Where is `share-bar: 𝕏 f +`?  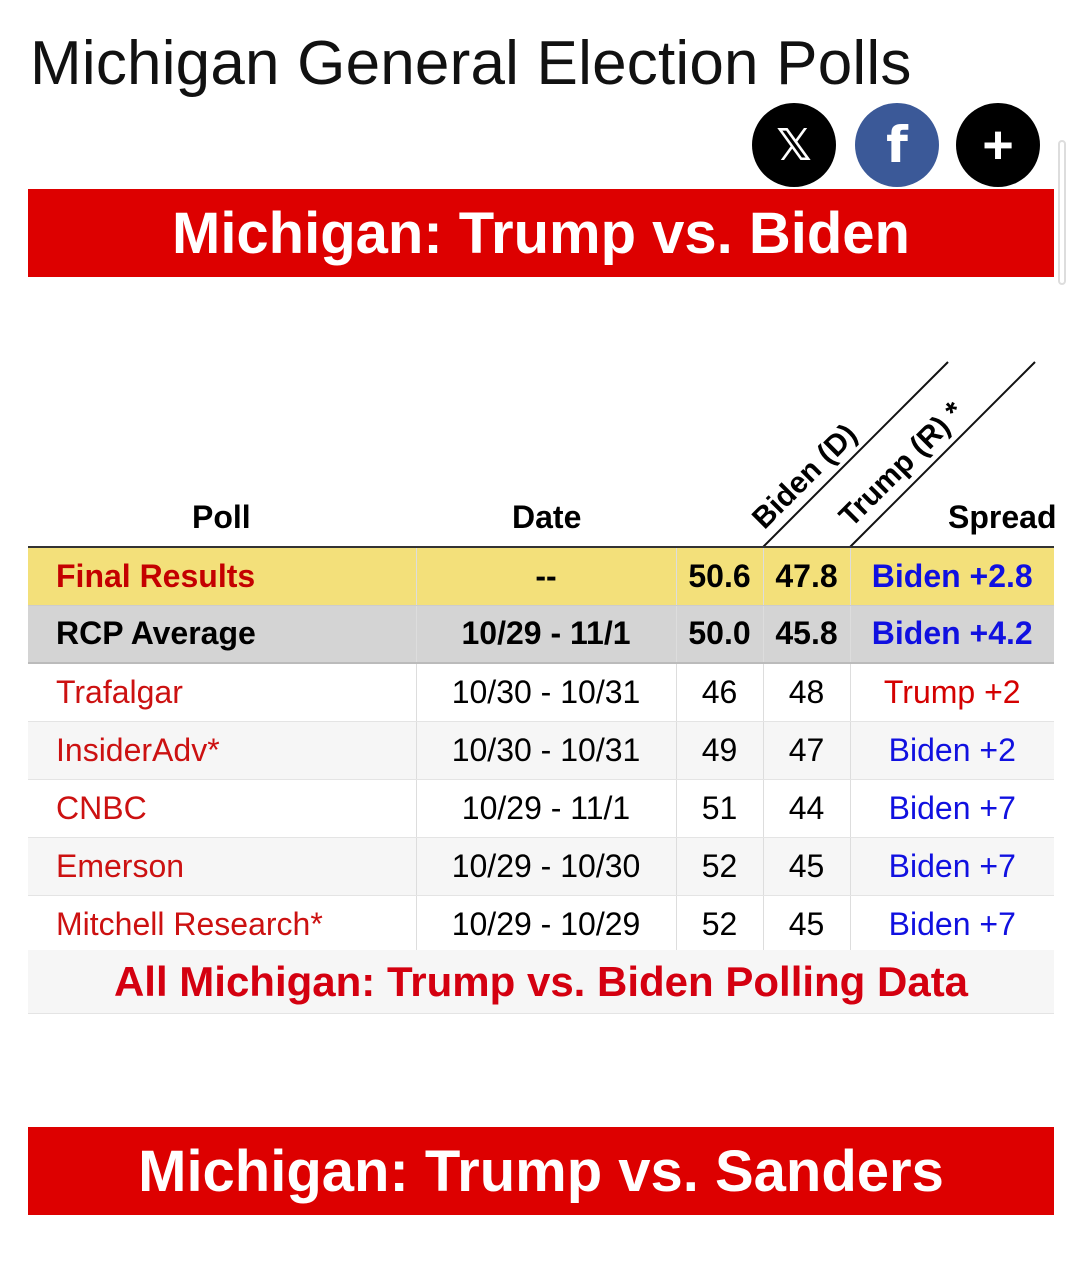
share-bar: 𝕏 f + is located at coordinates (897, 145).